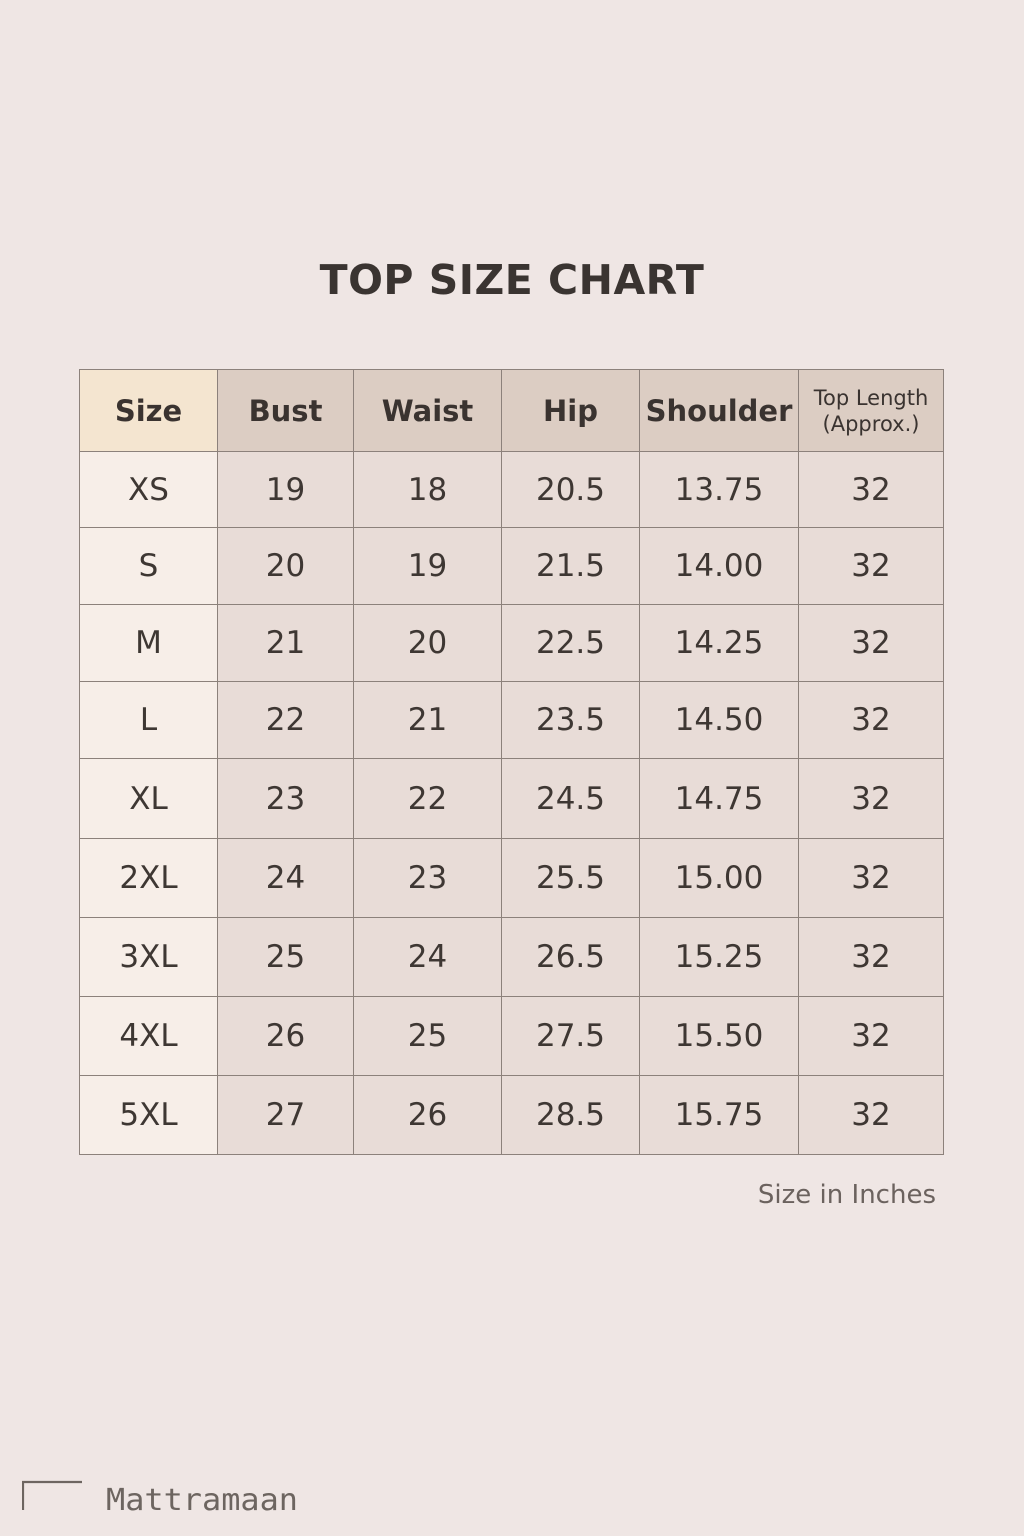 The height and width of the screenshot is (1536, 1024). Describe the element at coordinates (719, 720) in the screenshot. I see `measurement-cell: 14.50` at that location.